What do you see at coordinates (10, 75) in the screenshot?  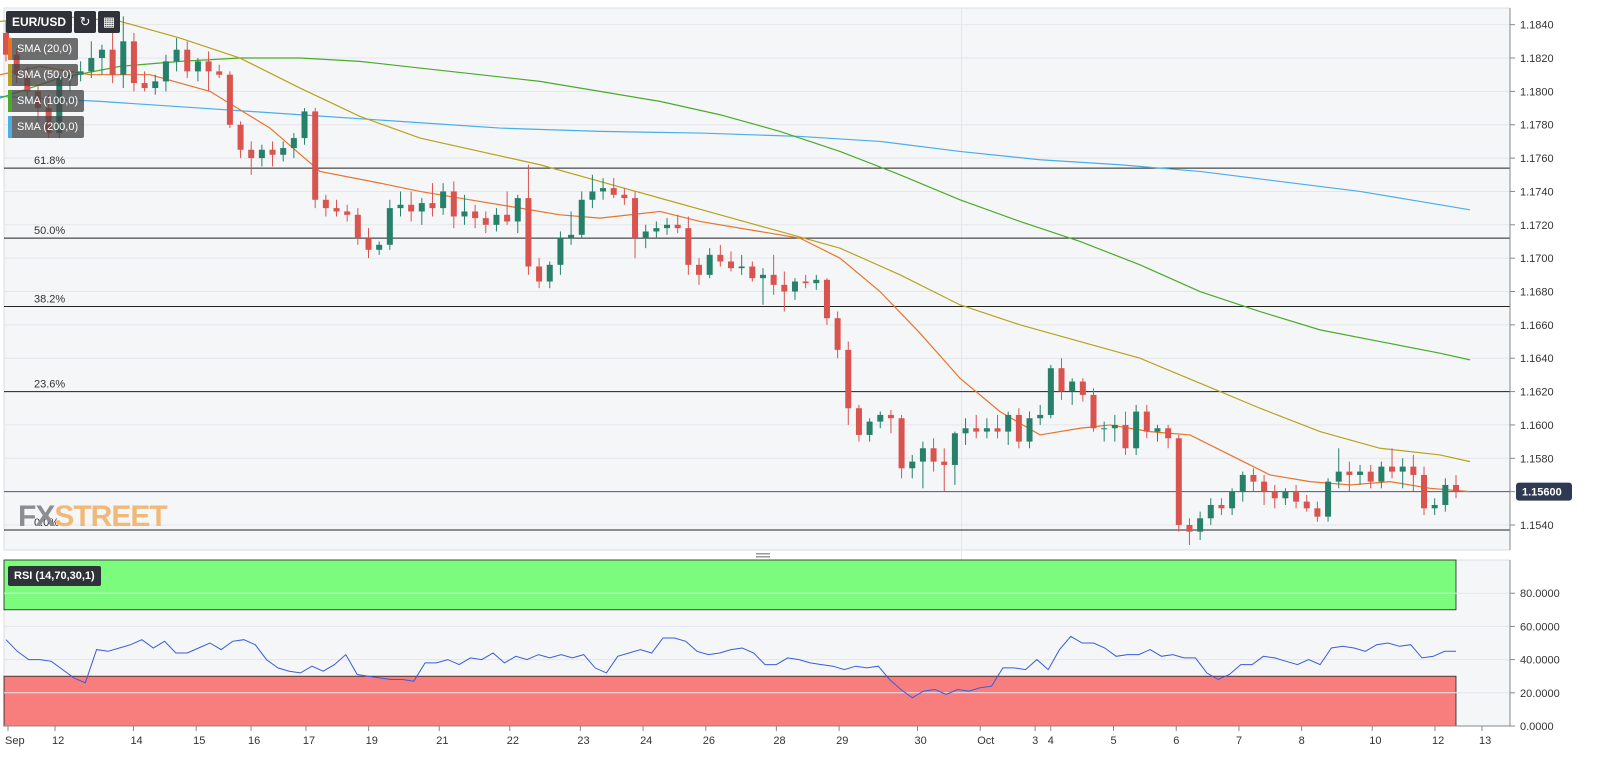 I see `sma-50-swatch` at bounding box center [10, 75].